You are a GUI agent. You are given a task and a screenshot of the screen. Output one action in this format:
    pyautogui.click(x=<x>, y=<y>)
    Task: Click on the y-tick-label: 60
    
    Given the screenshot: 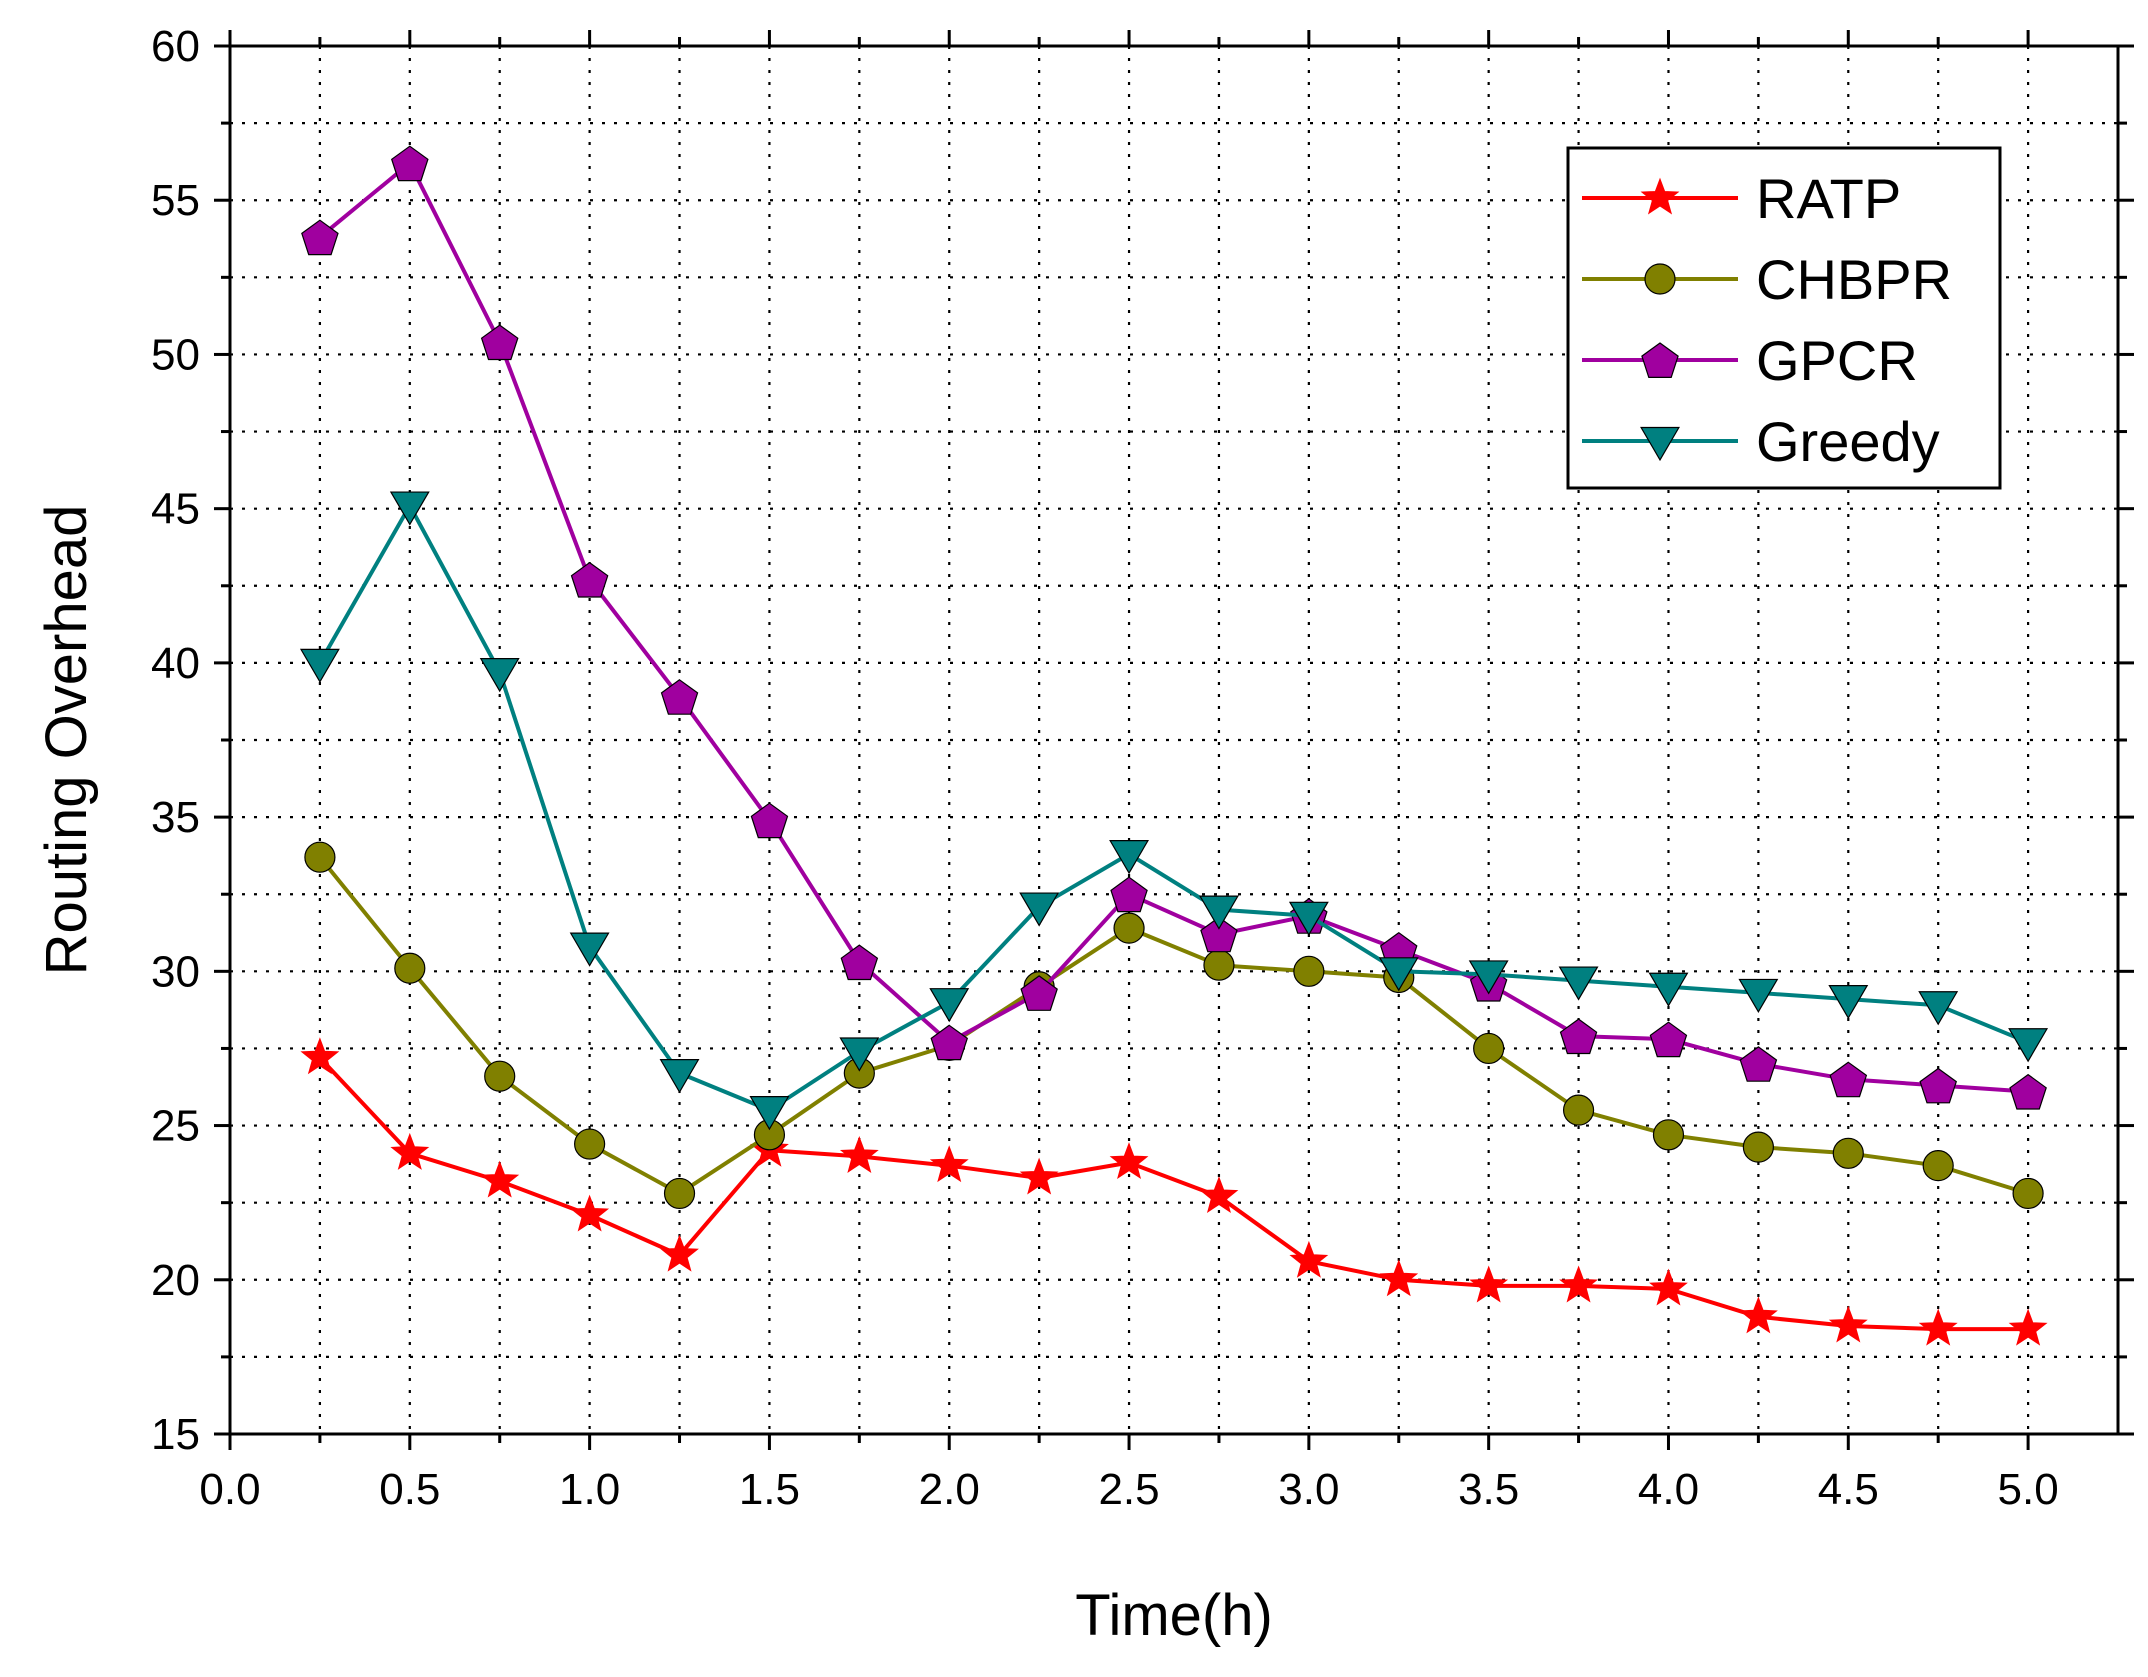 What is the action you would take?
    pyautogui.click(x=175, y=46)
    